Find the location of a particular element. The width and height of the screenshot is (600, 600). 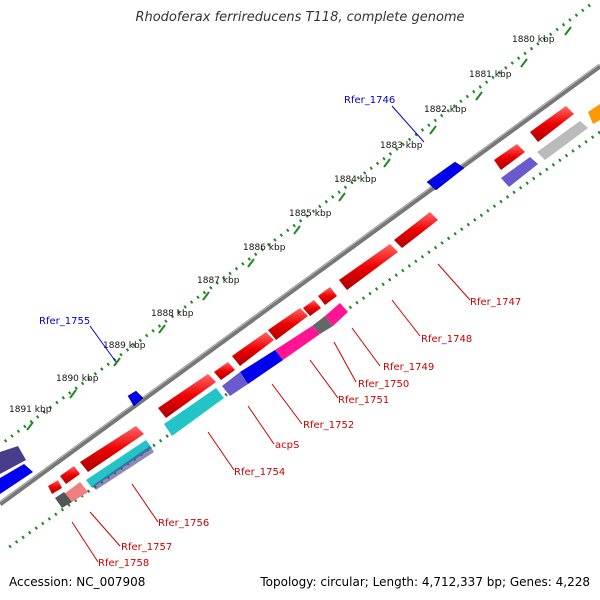

kbp-label: 1891 kbp is located at coordinates (30, 410).